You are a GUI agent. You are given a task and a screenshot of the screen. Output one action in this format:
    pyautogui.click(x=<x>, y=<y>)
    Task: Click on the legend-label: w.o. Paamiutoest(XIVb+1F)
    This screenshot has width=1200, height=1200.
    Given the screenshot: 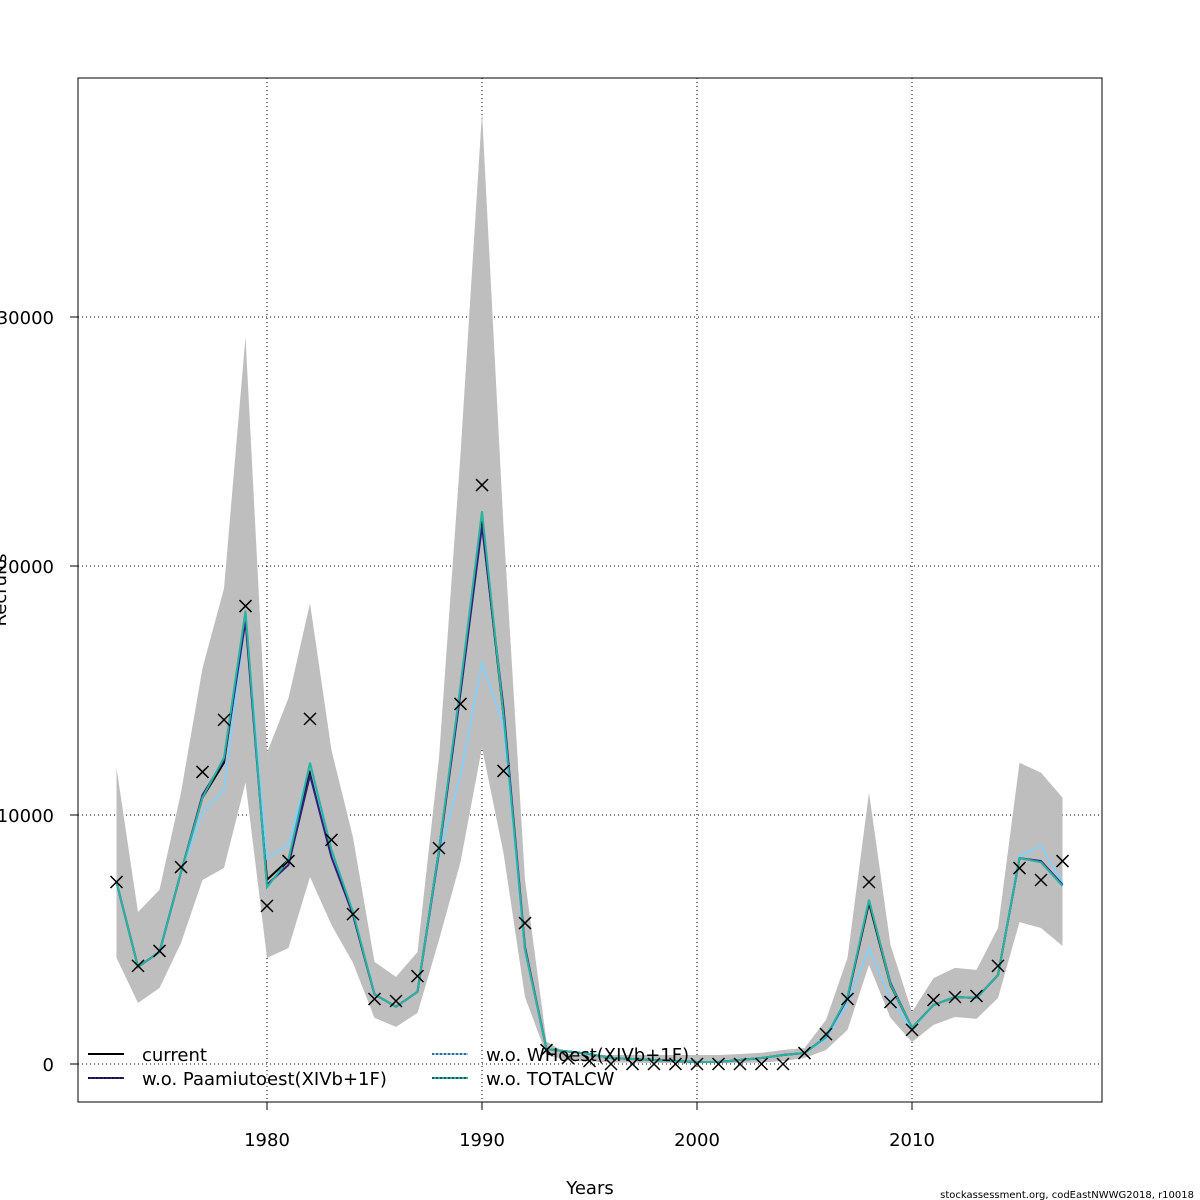 What is the action you would take?
    pyautogui.click(x=264, y=1079)
    